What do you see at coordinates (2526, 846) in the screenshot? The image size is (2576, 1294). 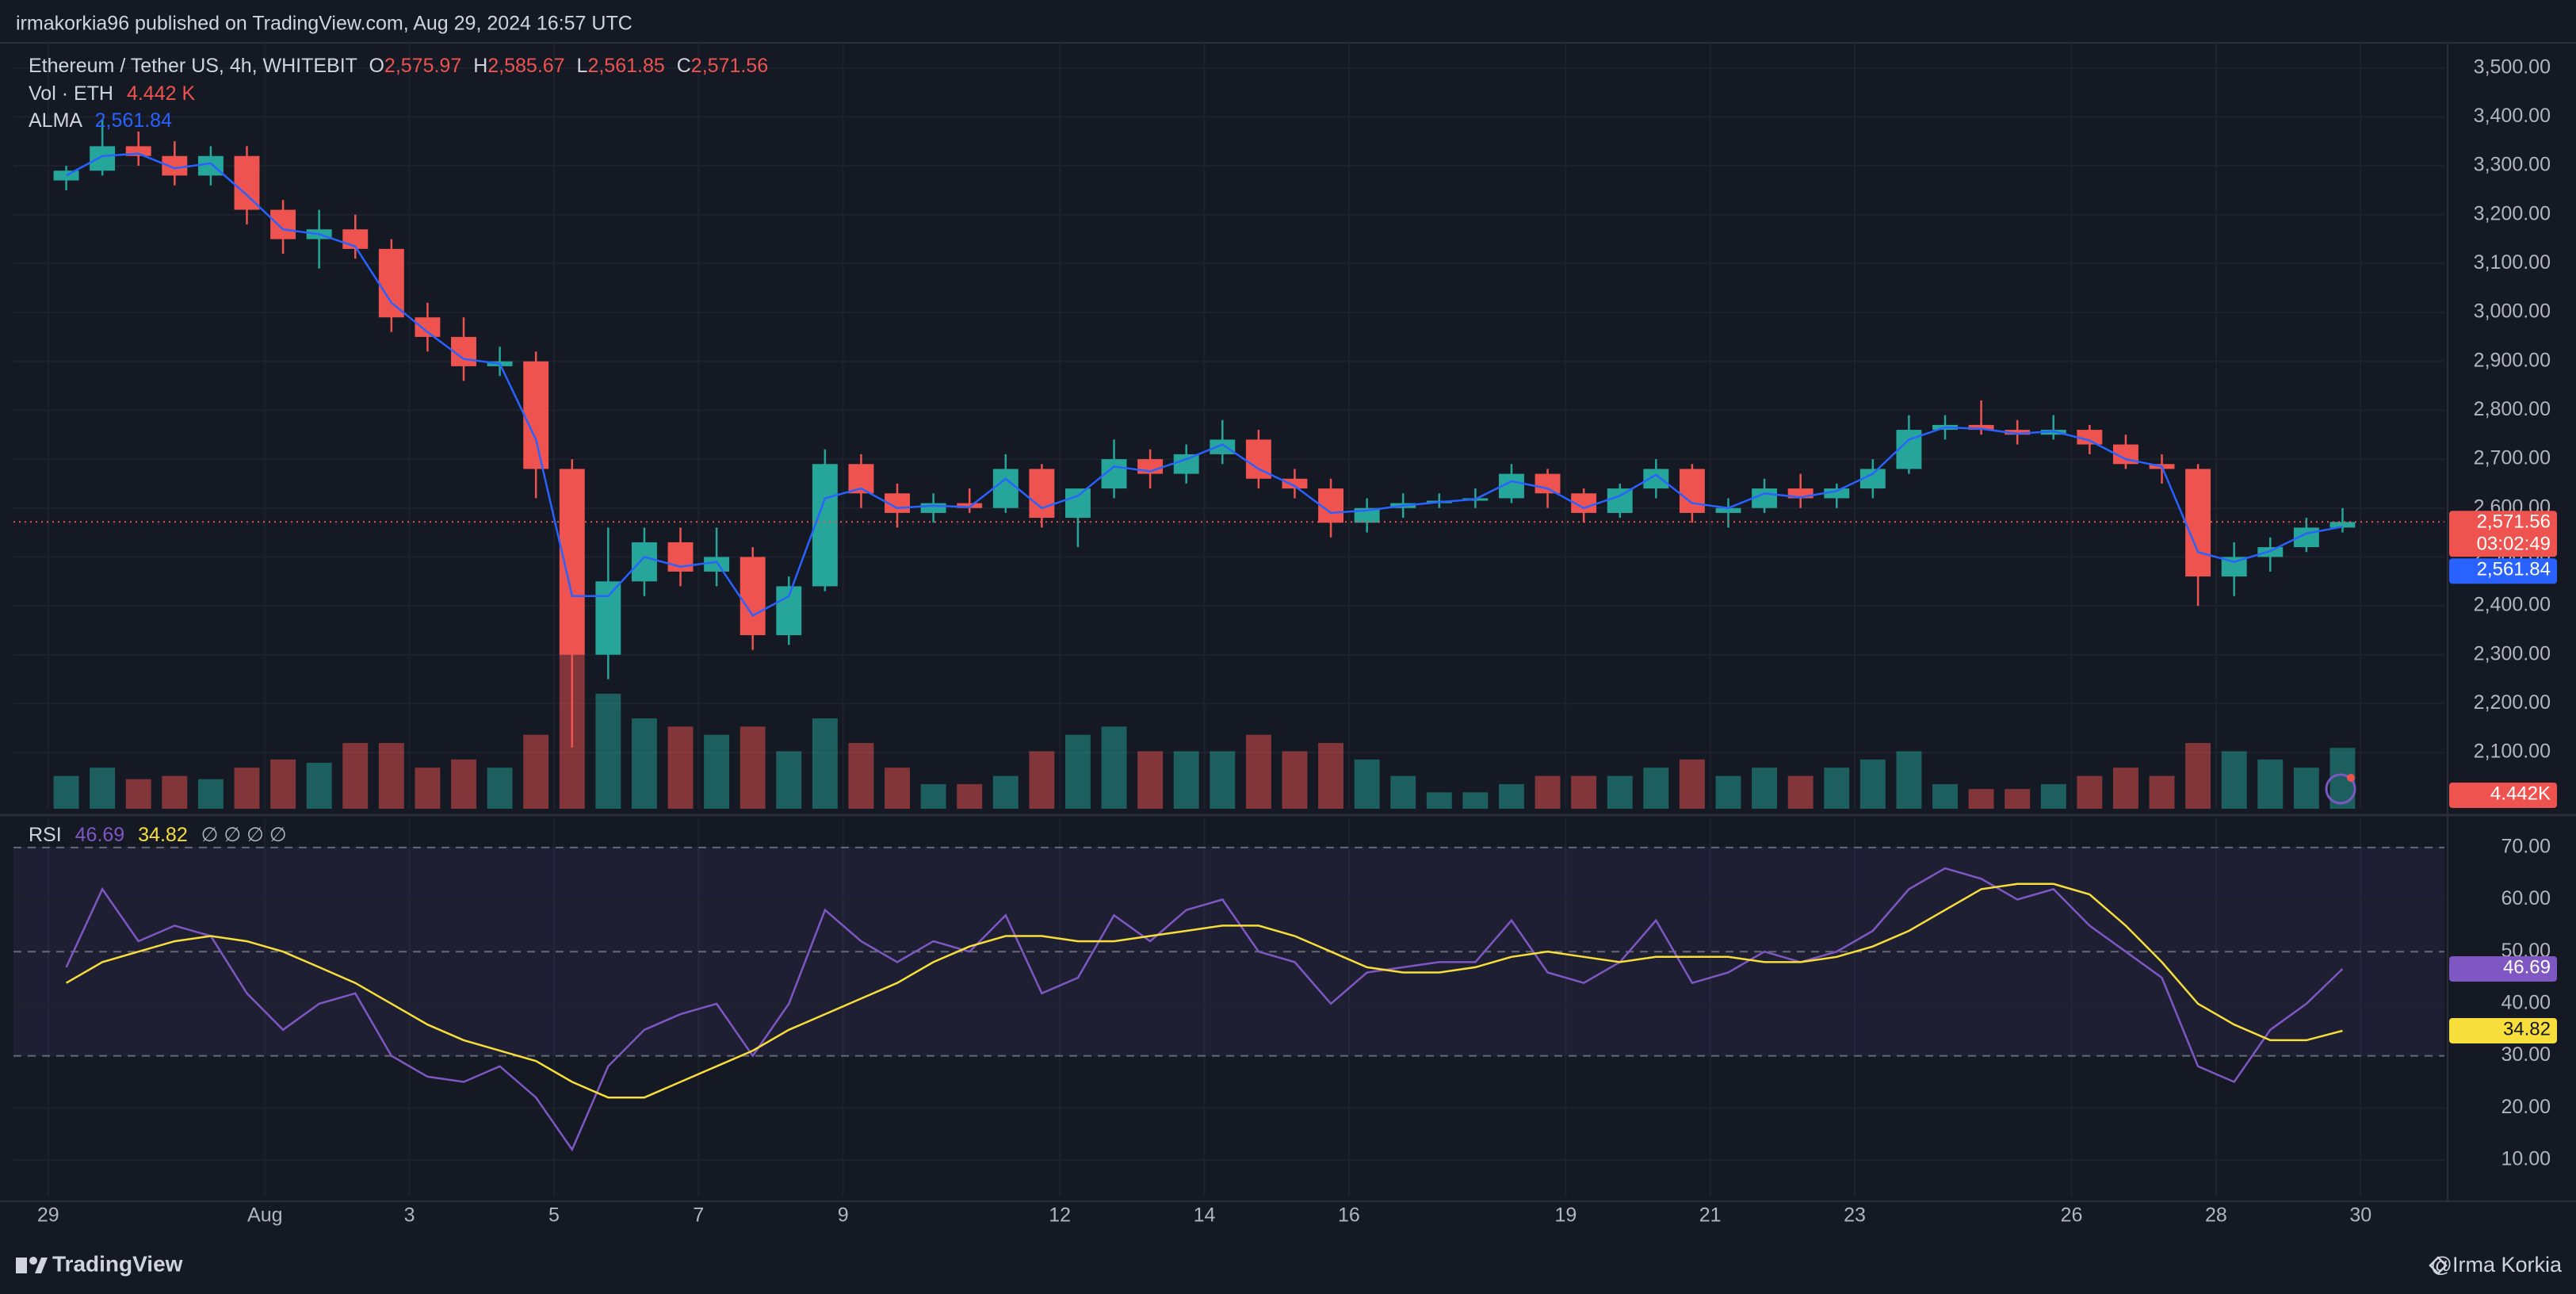 I see `y-tick-label: 70.00` at bounding box center [2526, 846].